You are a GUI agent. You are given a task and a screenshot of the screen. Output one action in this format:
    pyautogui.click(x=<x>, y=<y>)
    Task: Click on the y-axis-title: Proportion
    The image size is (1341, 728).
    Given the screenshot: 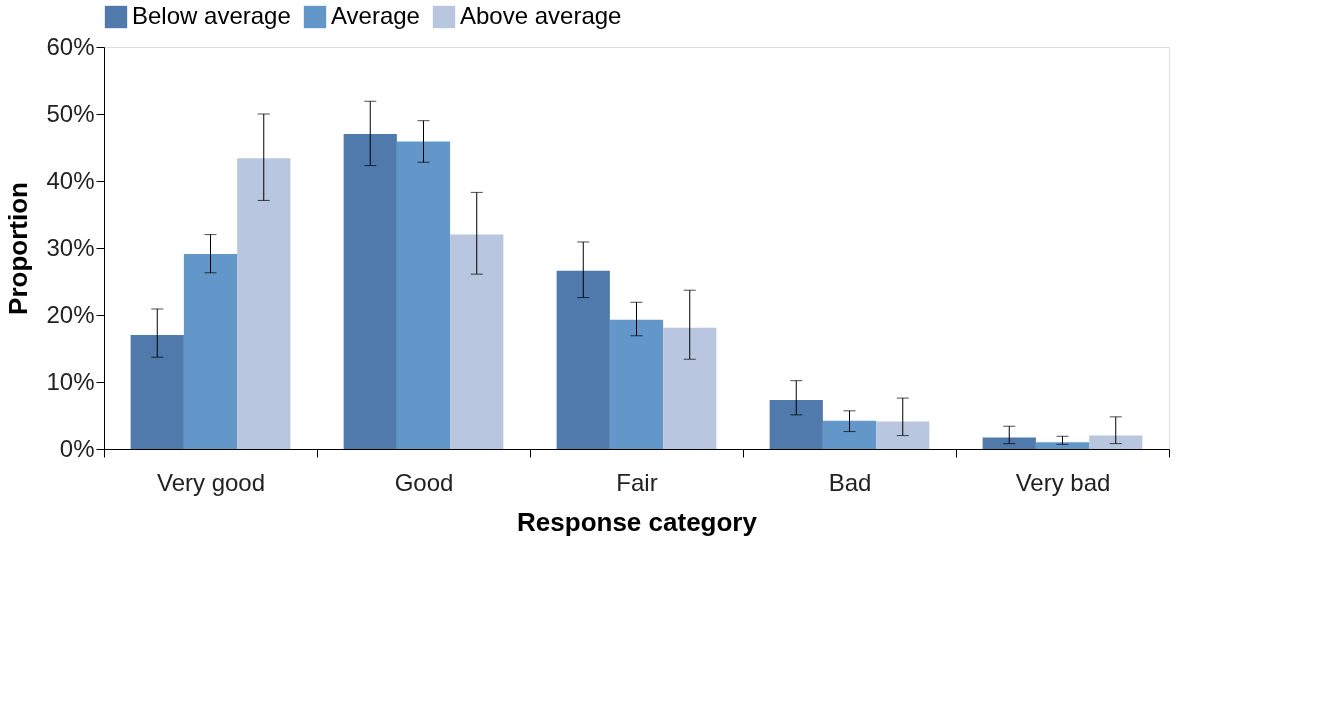 What is the action you would take?
    pyautogui.click(x=18, y=248)
    